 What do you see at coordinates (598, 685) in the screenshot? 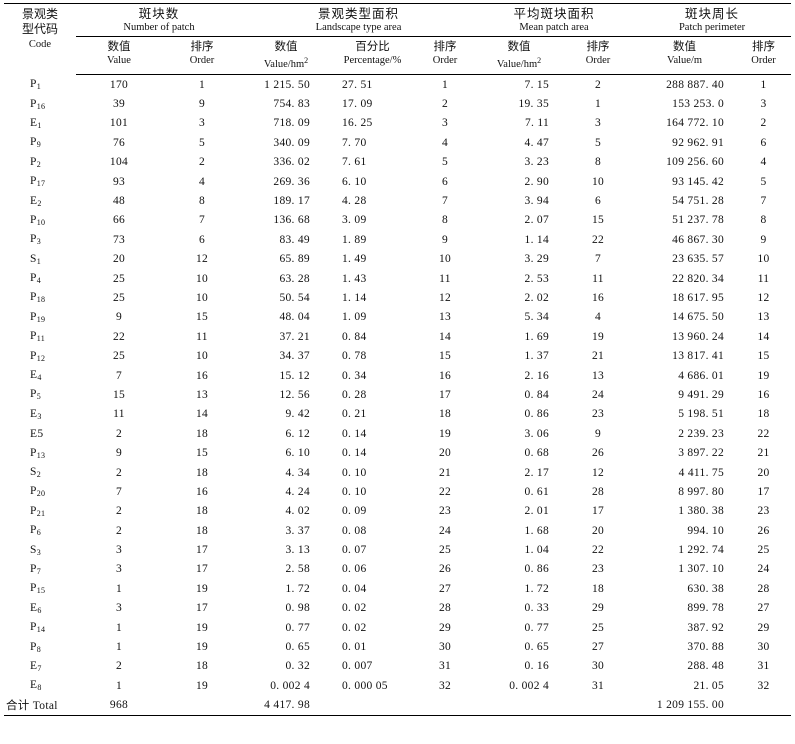
I see `mean-order-cell: 31` at bounding box center [598, 685].